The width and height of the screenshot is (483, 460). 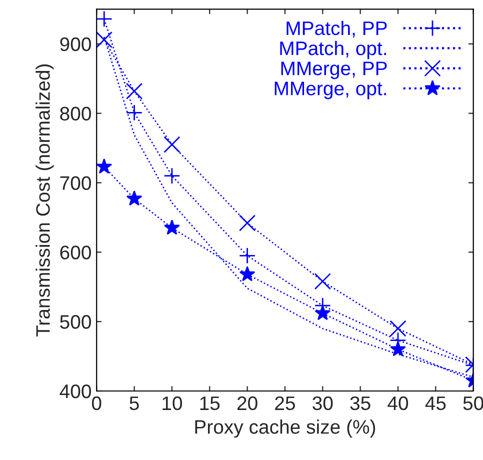 I want to click on x-tick-label: 25, so click(x=285, y=403).